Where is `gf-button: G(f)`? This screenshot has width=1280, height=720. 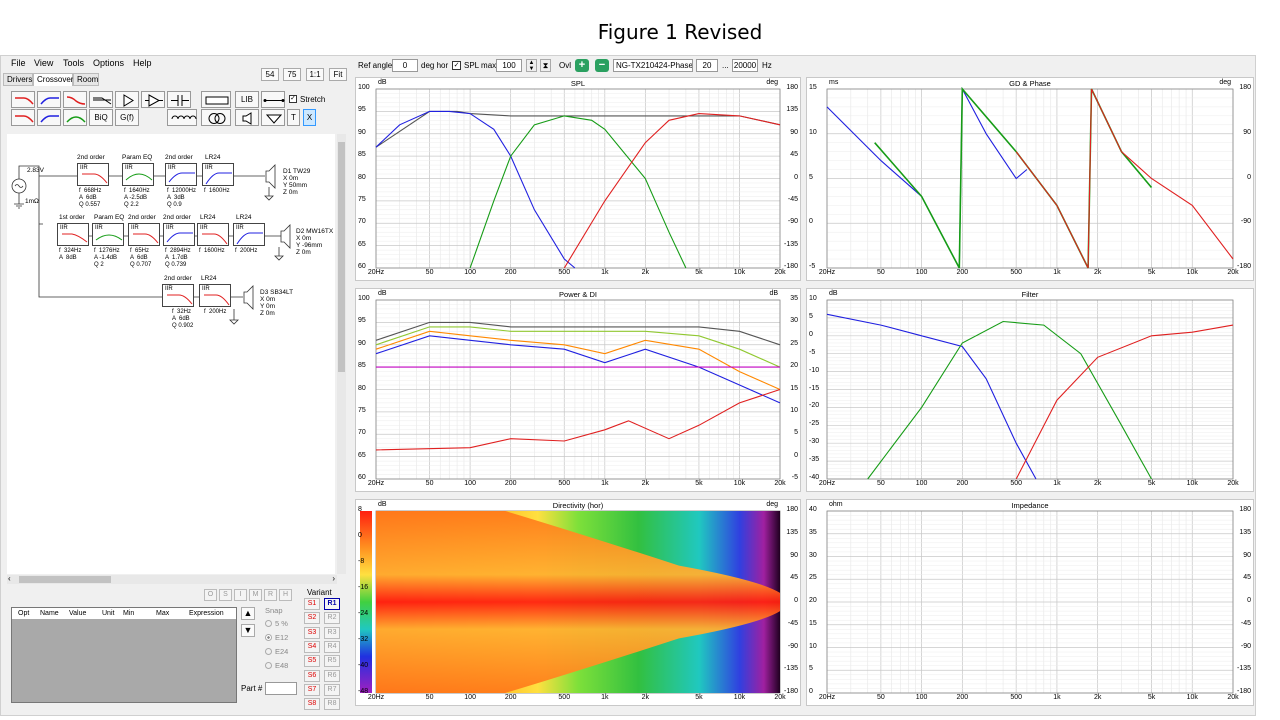 gf-button: G(f) is located at coordinates (127, 117).